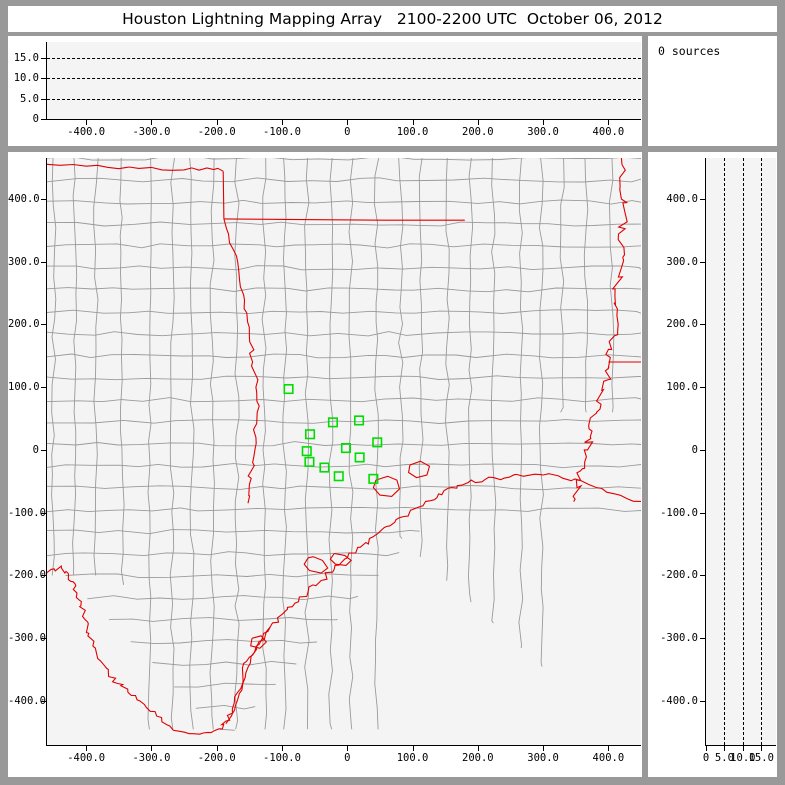 The height and width of the screenshot is (785, 785). What do you see at coordinates (173, 713) in the screenshot?
I see `rio-grande-mouth` at bounding box center [173, 713].